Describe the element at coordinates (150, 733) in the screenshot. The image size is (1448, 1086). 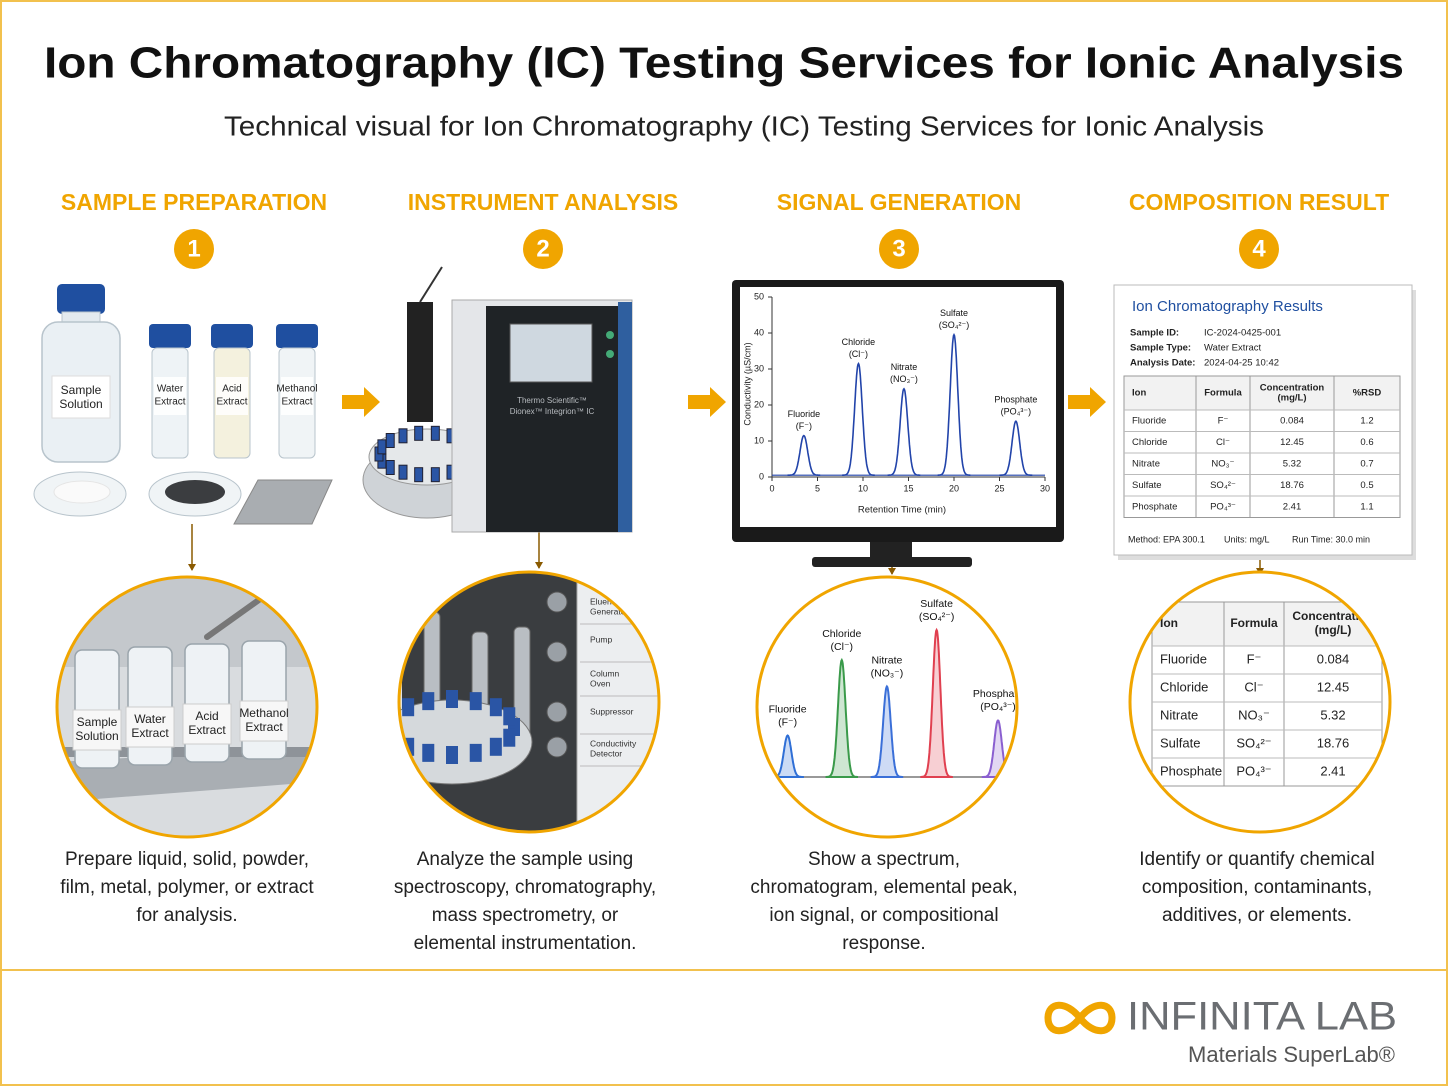
I see `zoom-vial-label-text: Extract` at that location.